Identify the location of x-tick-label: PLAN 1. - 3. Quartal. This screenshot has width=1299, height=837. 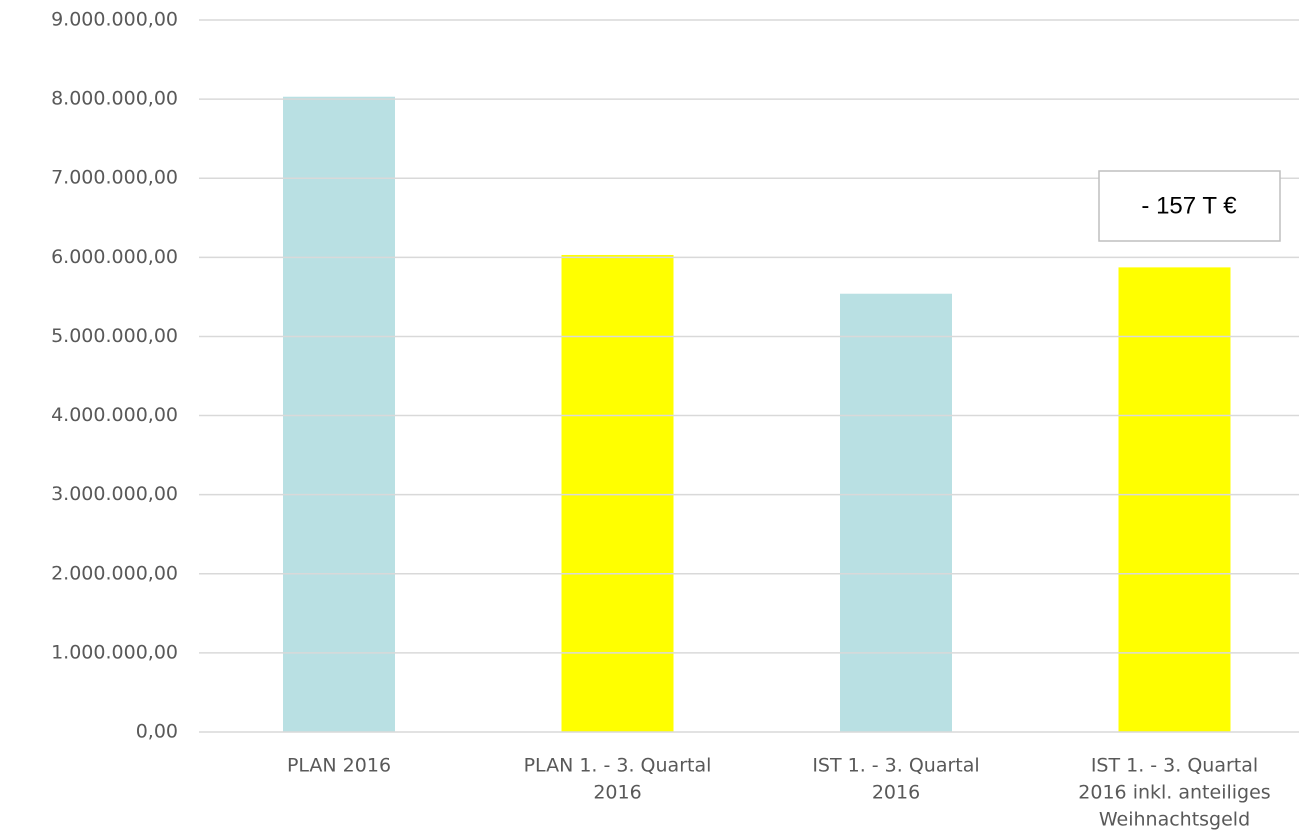
(618, 766).